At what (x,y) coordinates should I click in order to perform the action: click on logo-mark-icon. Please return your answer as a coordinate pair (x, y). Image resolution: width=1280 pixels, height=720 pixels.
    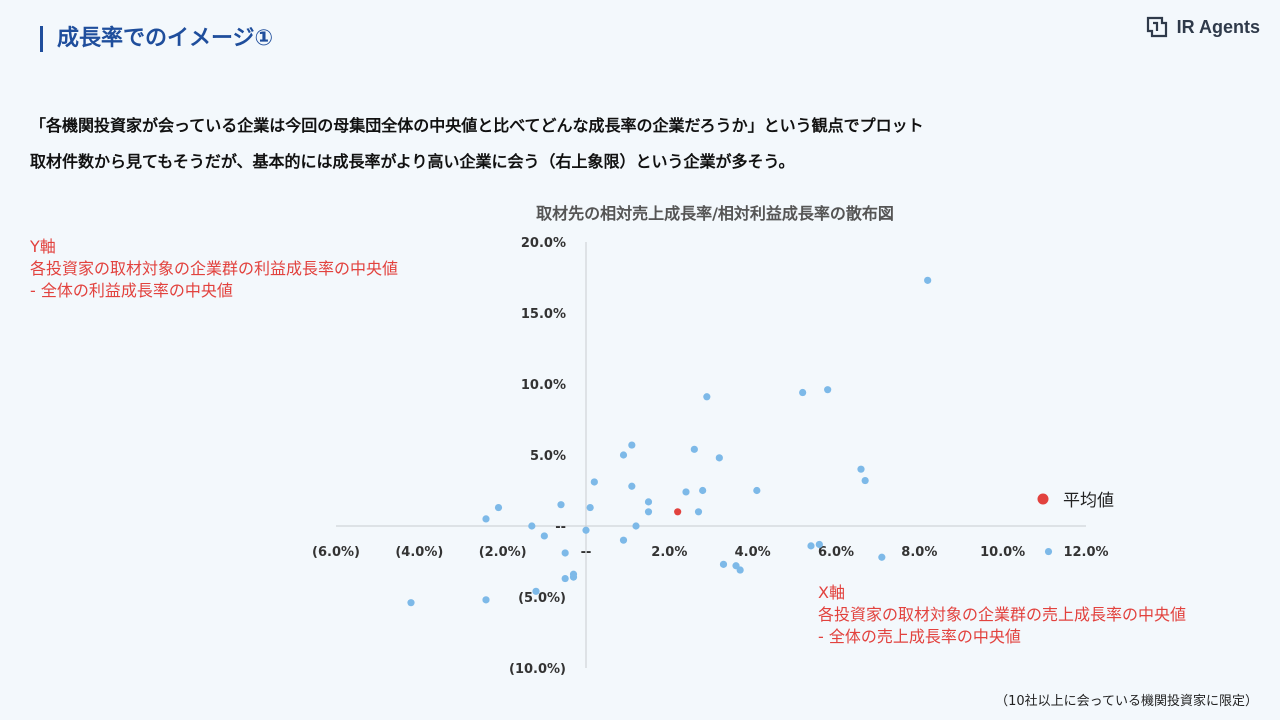
    Looking at the image, I should click on (1156, 27).